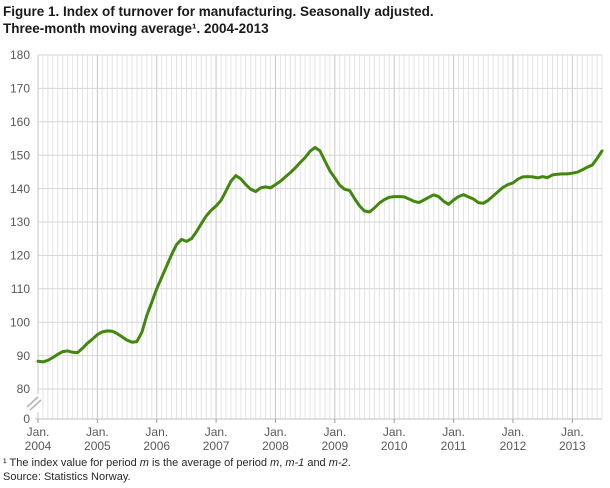 The width and height of the screenshot is (610, 488). Describe the element at coordinates (20, 322) in the screenshot. I see `y-tick-label-100: 100` at that location.